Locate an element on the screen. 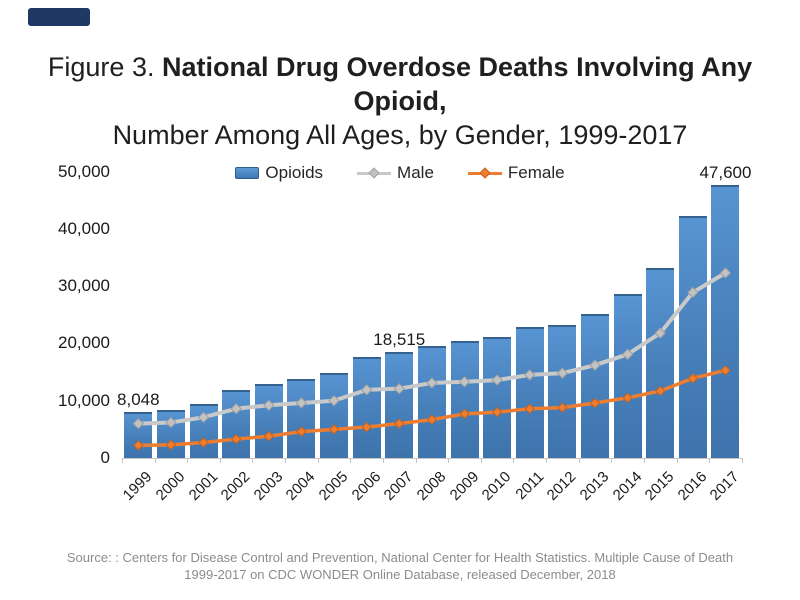  y-axis-label-40,000: 40,000 is located at coordinates (84, 228).